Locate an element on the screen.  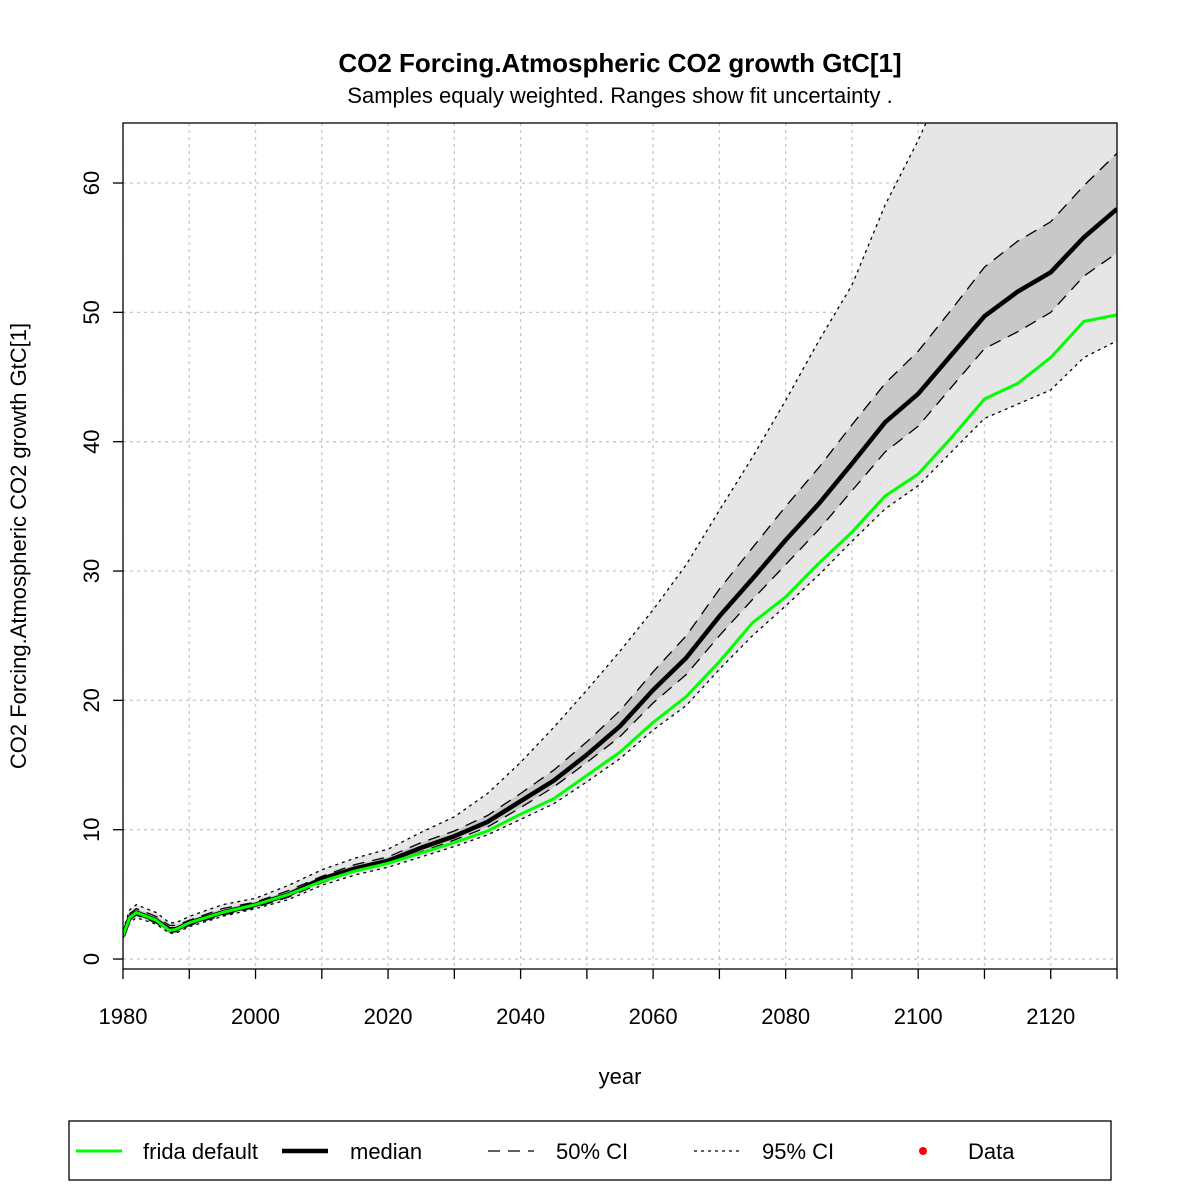
x-tick-label: 2120 is located at coordinates (1050, 1016).